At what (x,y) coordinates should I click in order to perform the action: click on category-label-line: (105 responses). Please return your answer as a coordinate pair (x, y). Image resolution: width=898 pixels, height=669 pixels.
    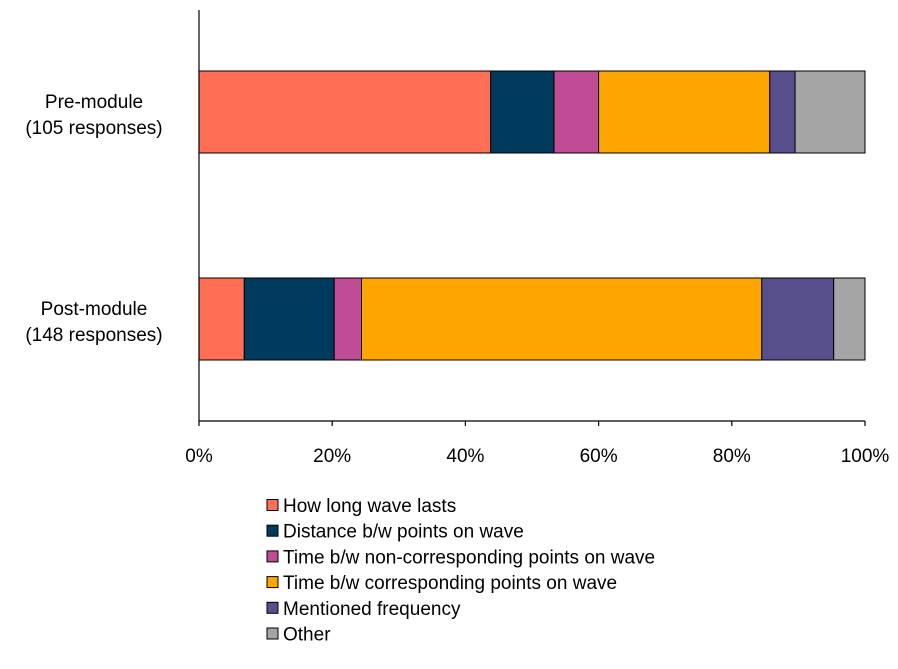
    Looking at the image, I should click on (93, 128).